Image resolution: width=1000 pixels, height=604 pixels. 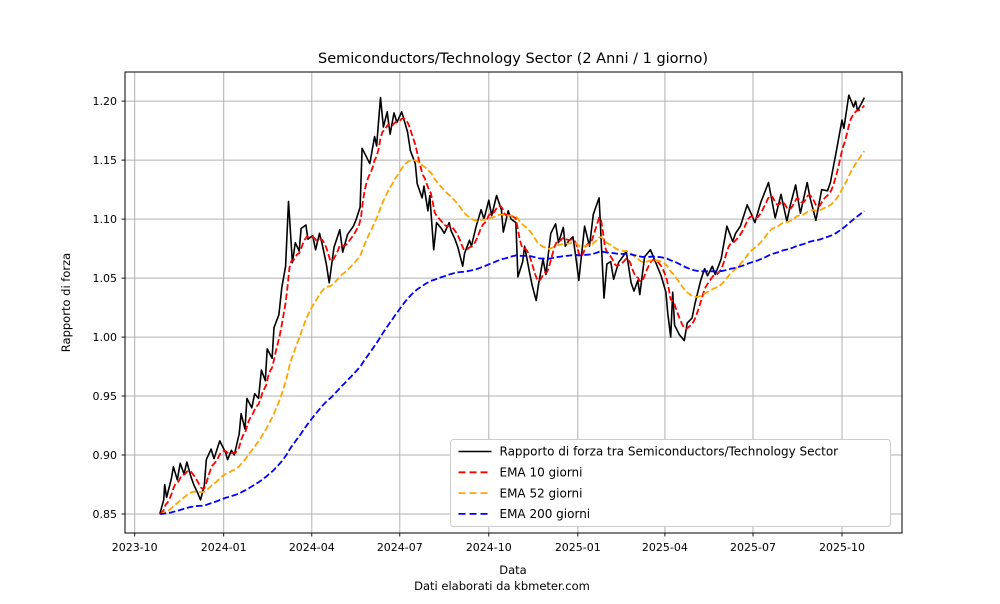 I want to click on y-tick-label: 1.00, so click(x=105, y=337).